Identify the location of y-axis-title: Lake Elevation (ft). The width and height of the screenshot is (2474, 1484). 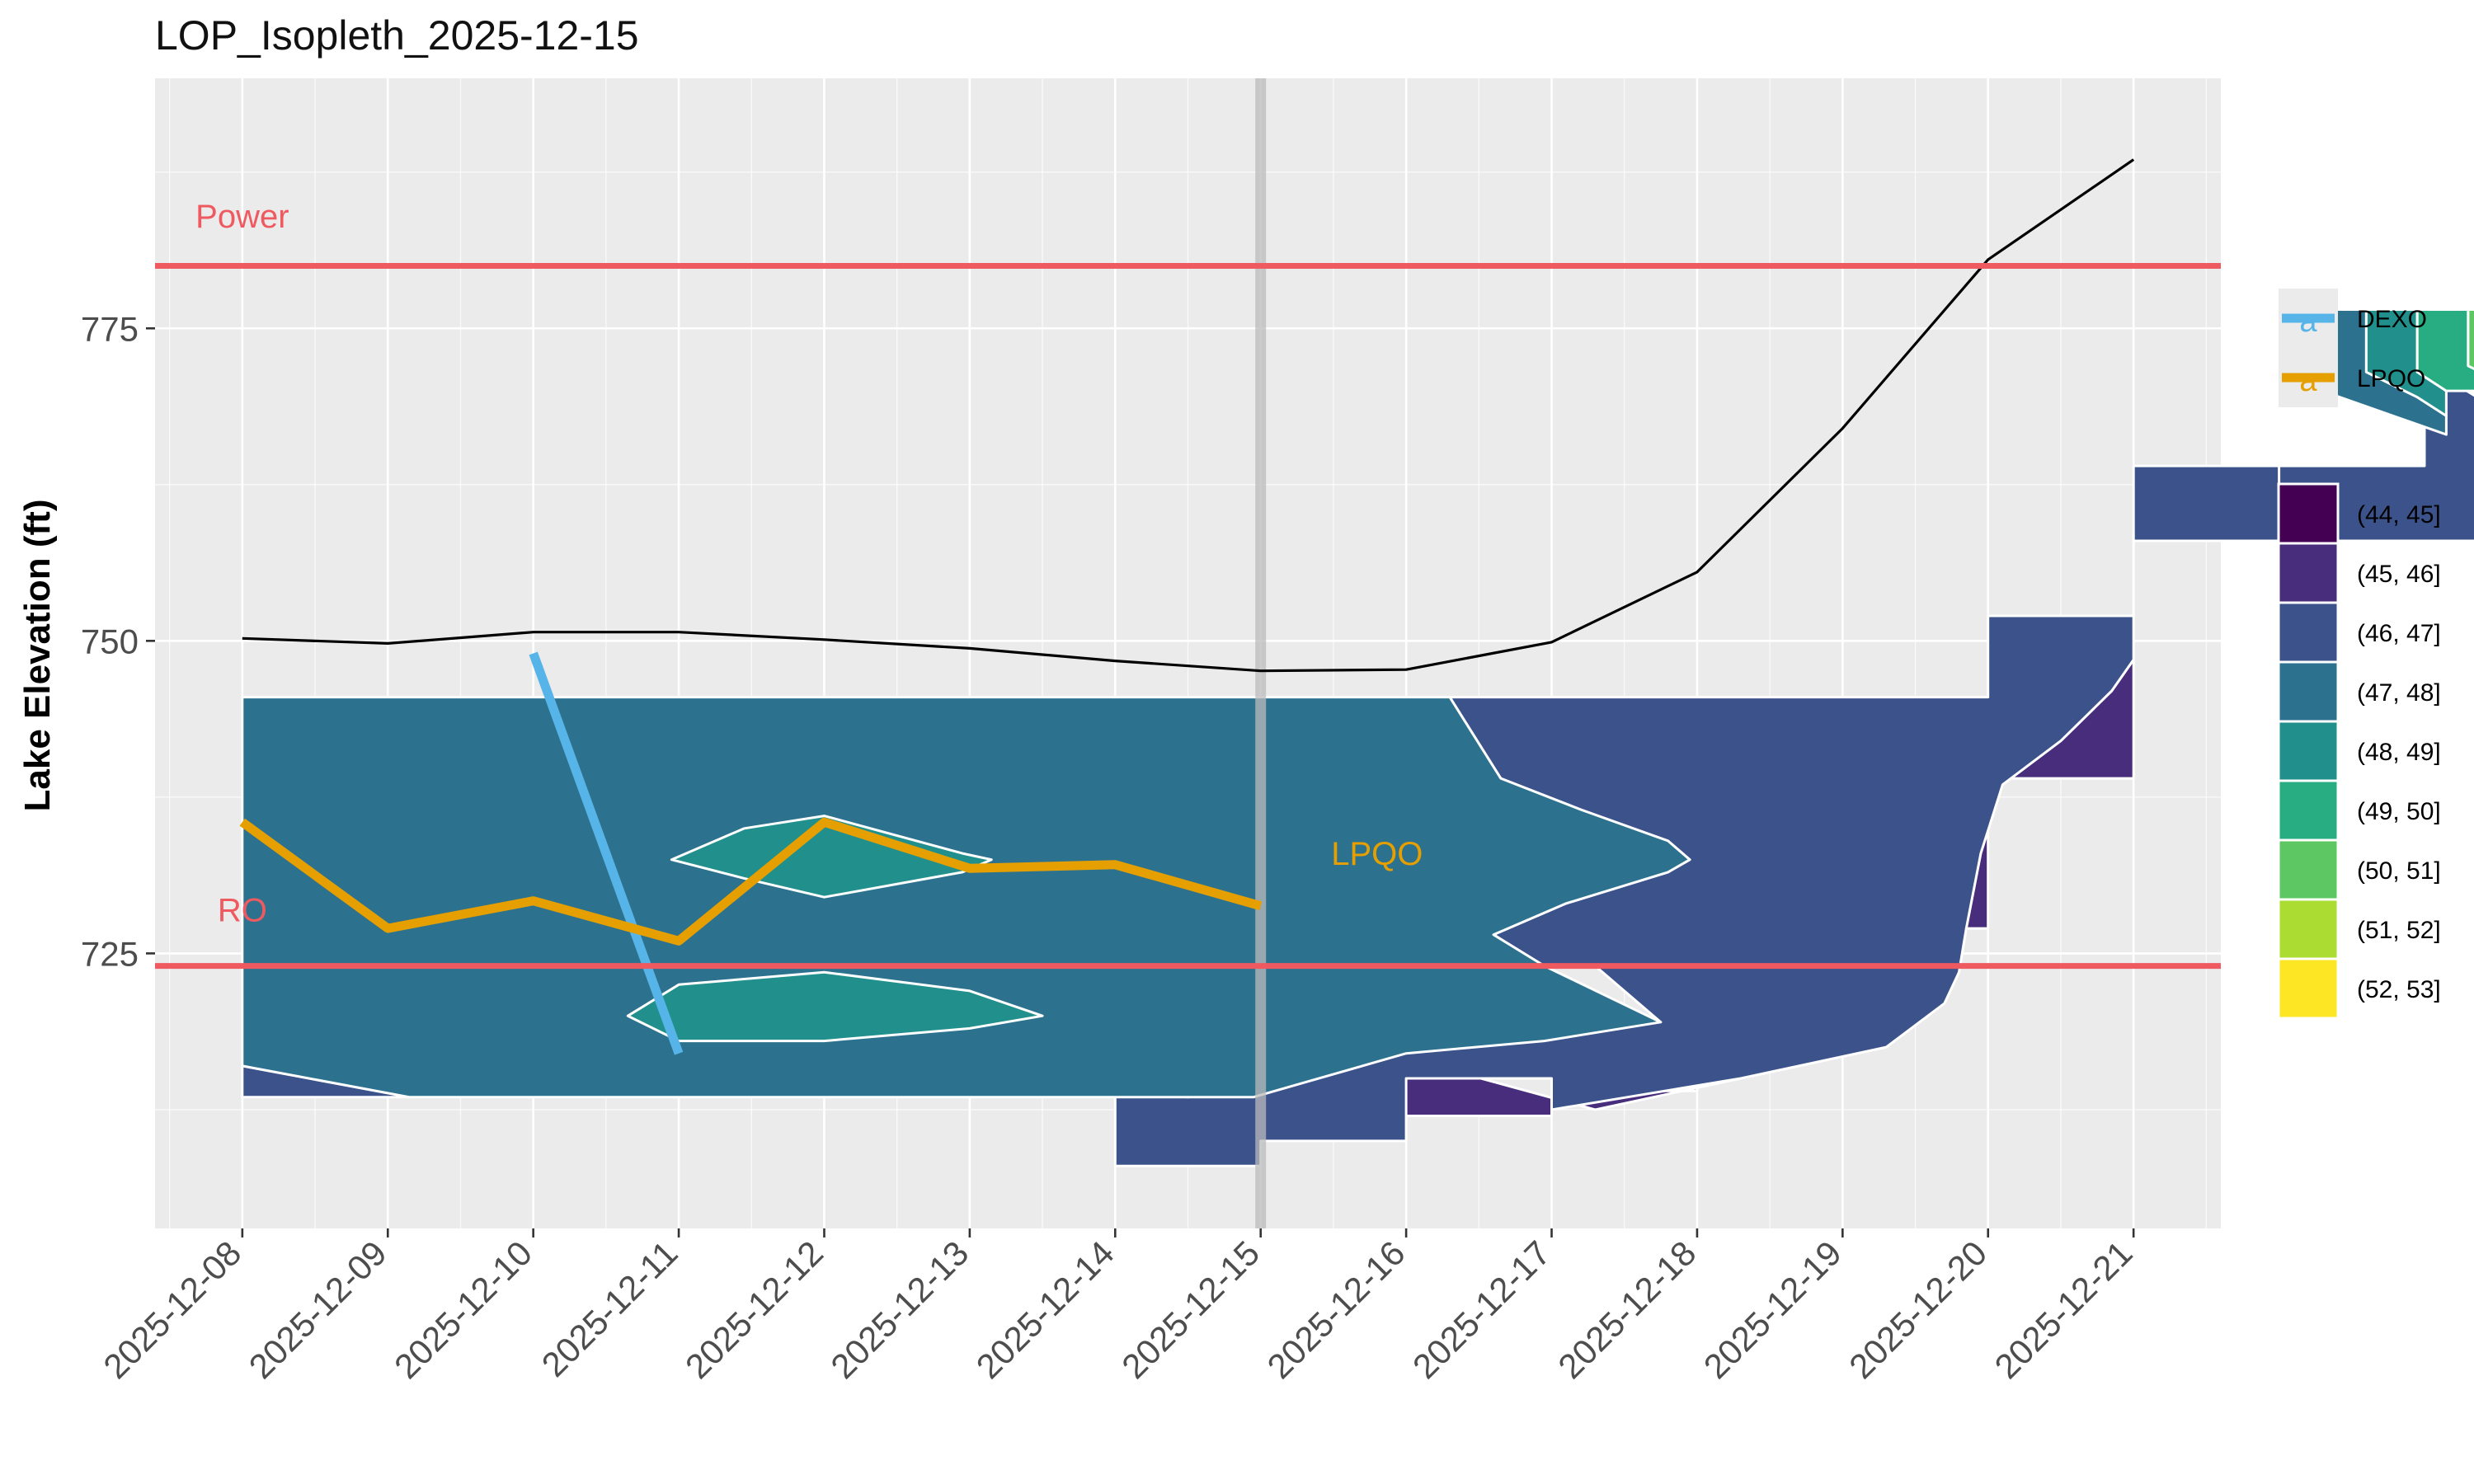
(37, 656).